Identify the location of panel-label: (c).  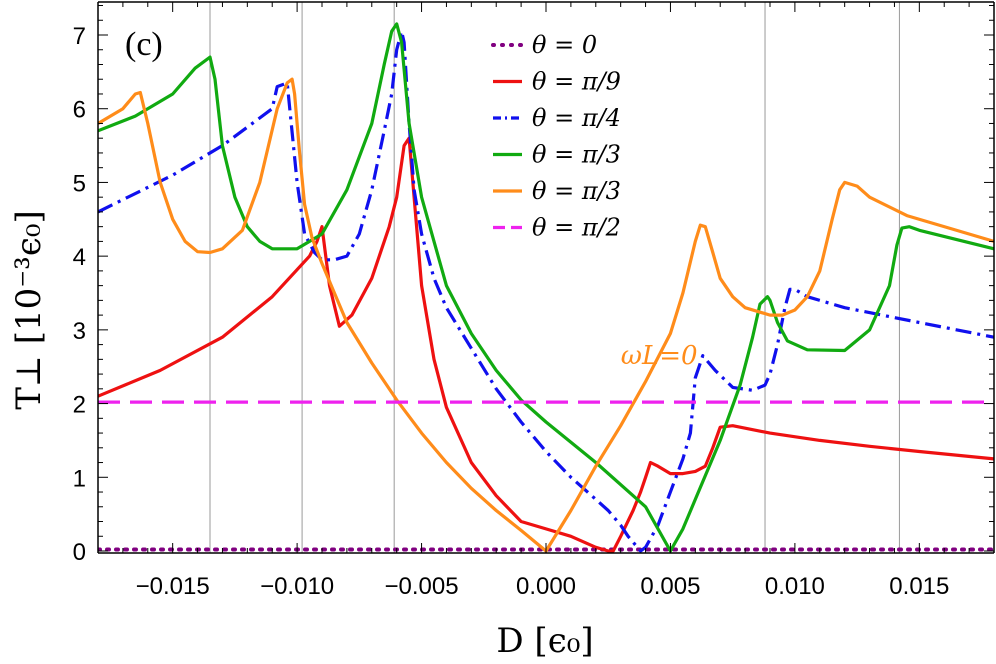
(144, 44).